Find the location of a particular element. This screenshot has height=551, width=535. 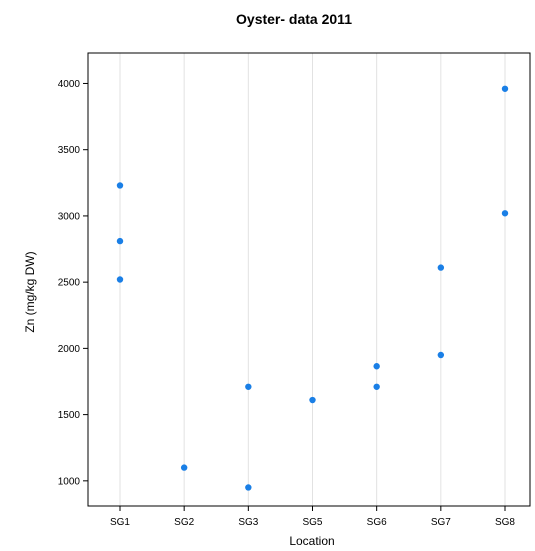

y-tick-label: 1500 is located at coordinates (69, 415).